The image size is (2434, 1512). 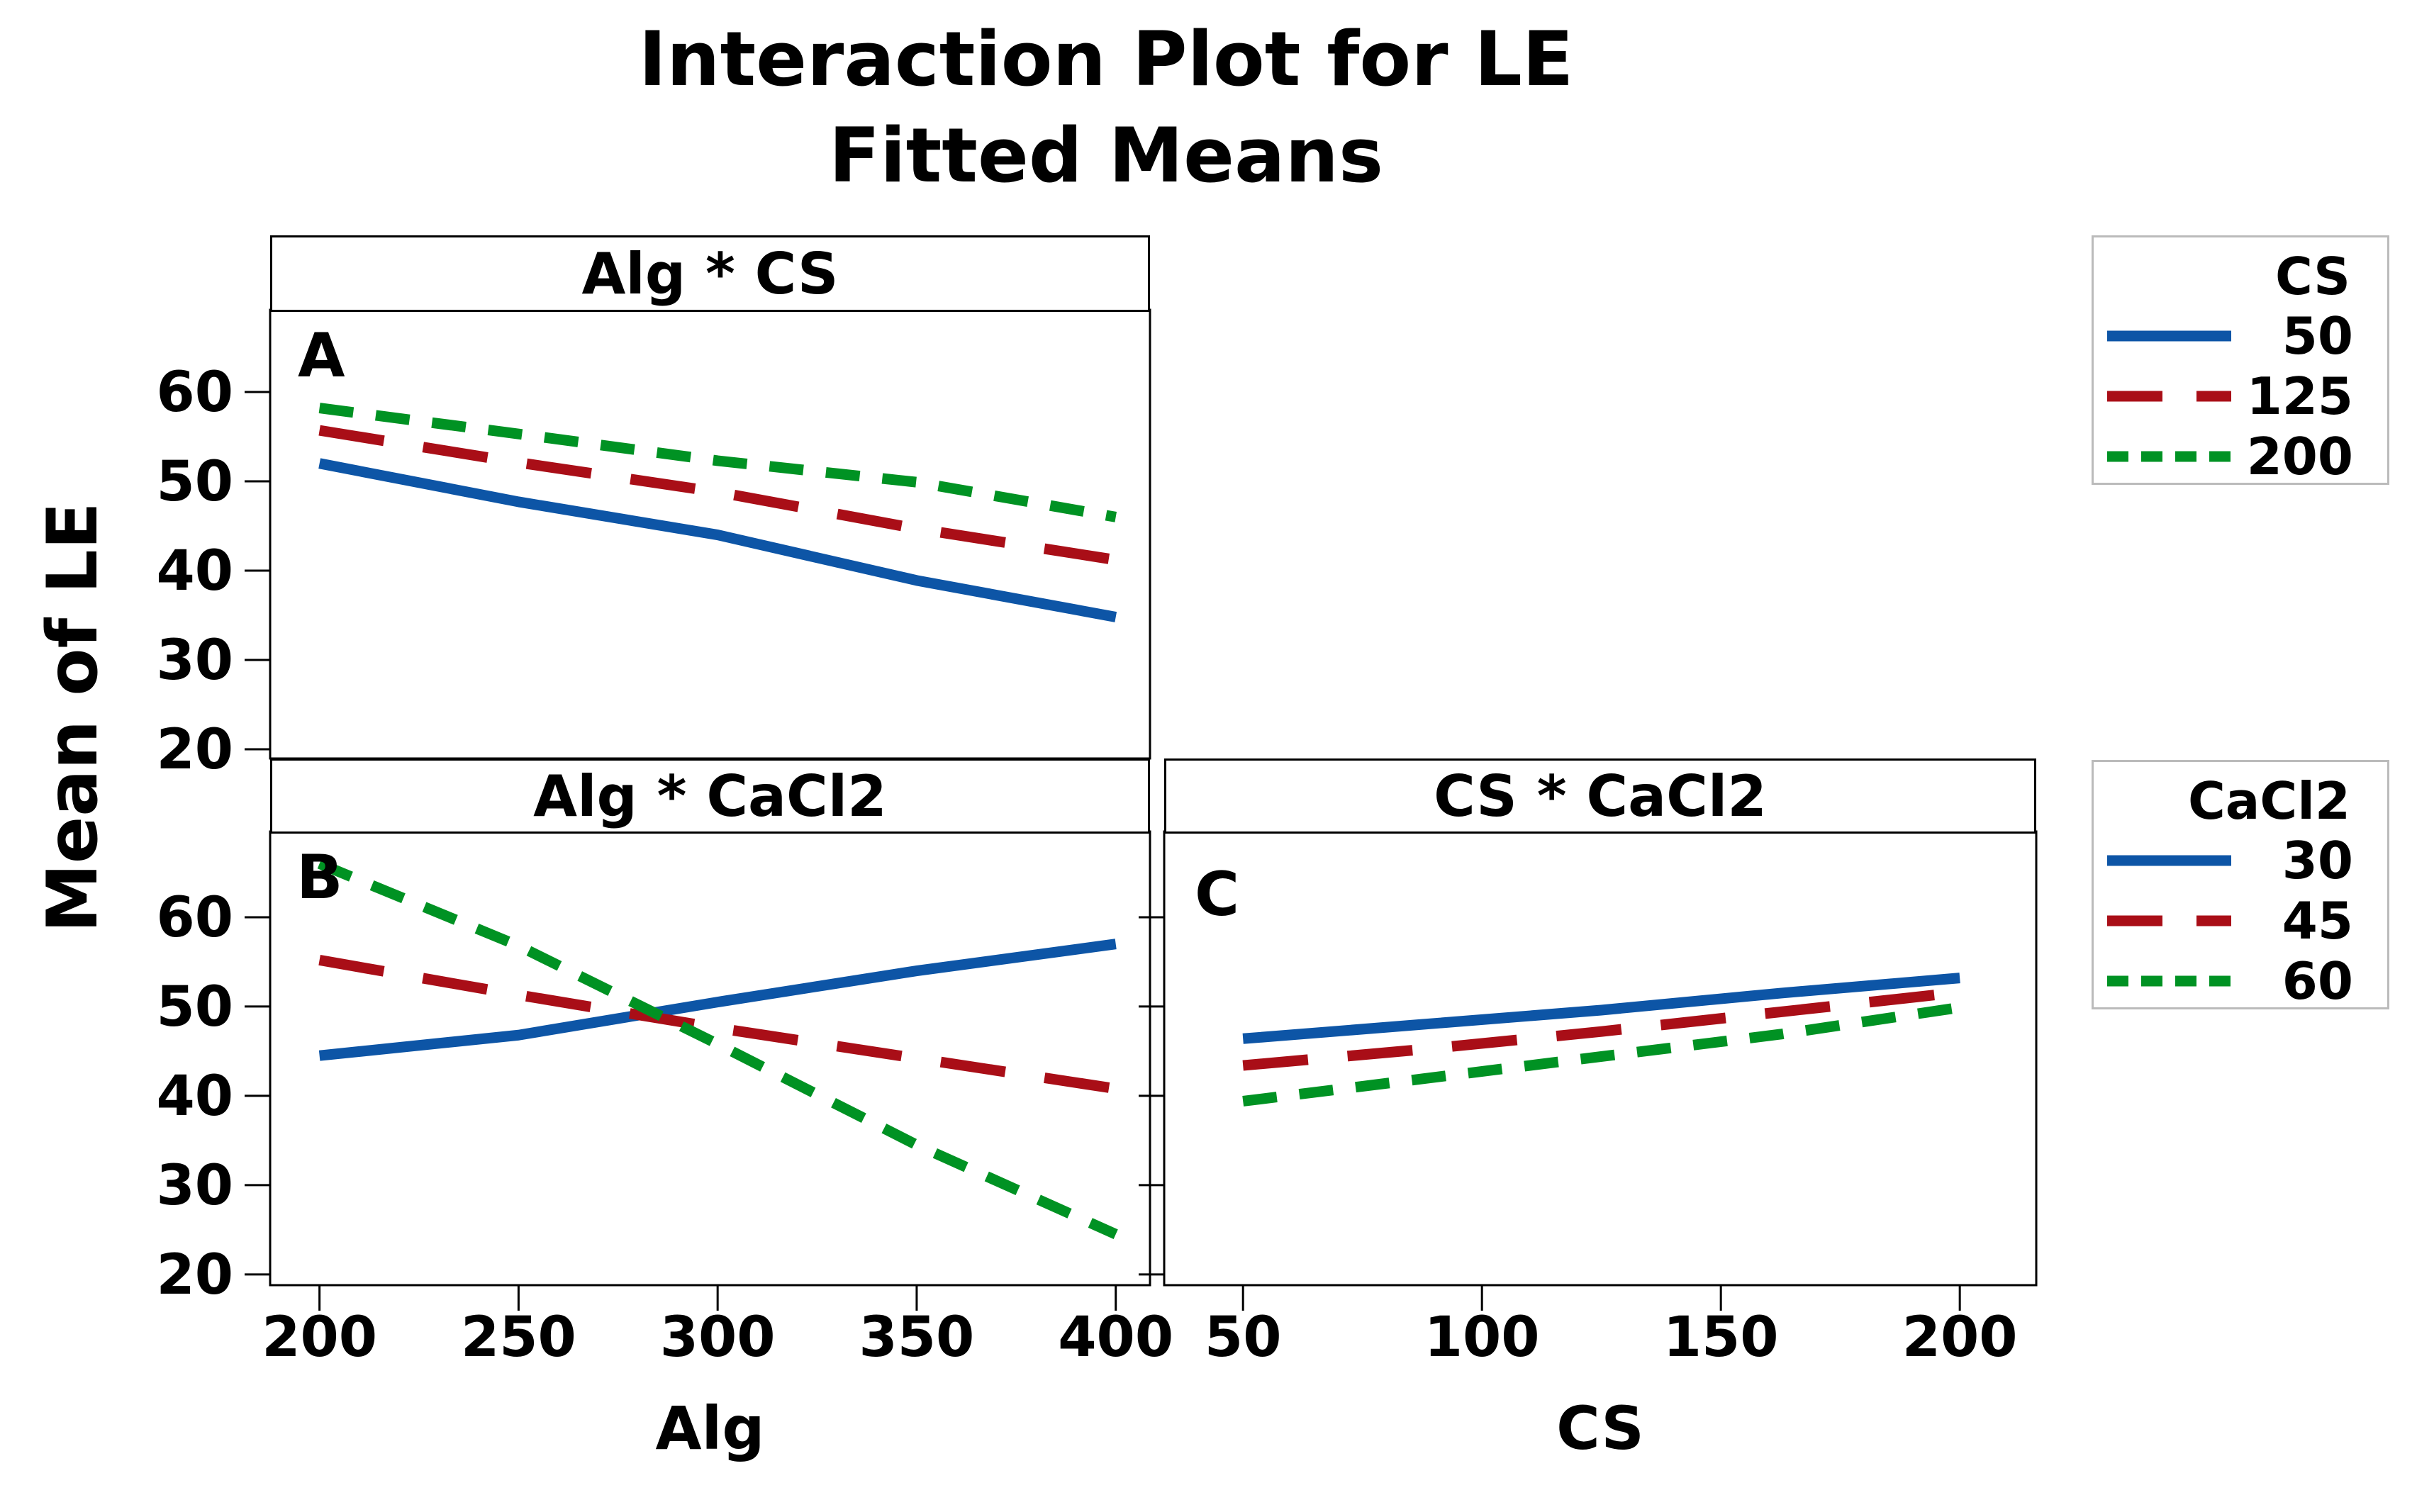 What do you see at coordinates (2317, 981) in the screenshot?
I see `legend-entry-label: 60` at bounding box center [2317, 981].